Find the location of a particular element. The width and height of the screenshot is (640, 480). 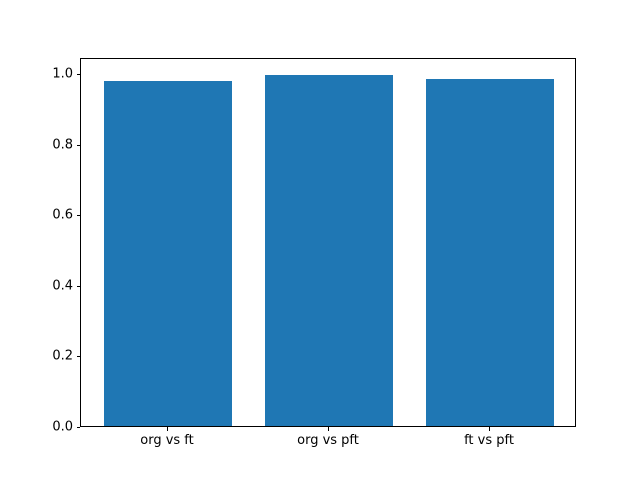

y-tick-label: 0.2 is located at coordinates (62, 356).